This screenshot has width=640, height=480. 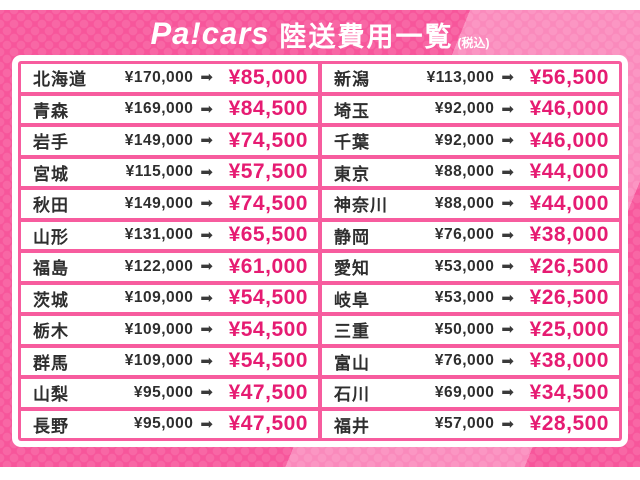 I want to click on prefecture-name: 群馬, so click(x=51, y=363).